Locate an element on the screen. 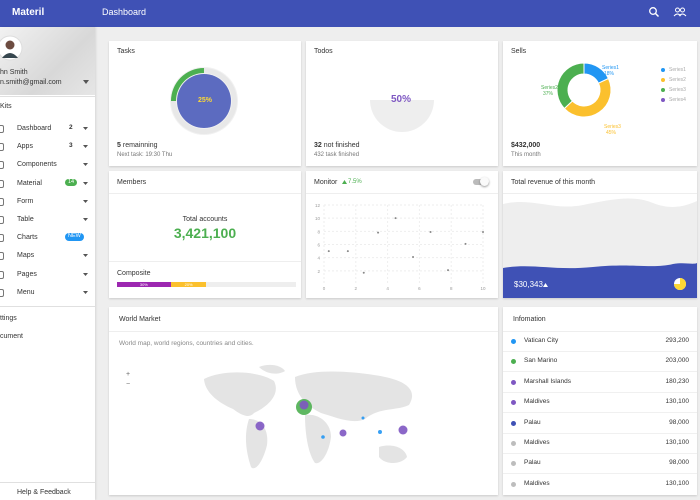 This screenshot has height=500, width=700. menu-item: Apps is located at coordinates (25, 147).